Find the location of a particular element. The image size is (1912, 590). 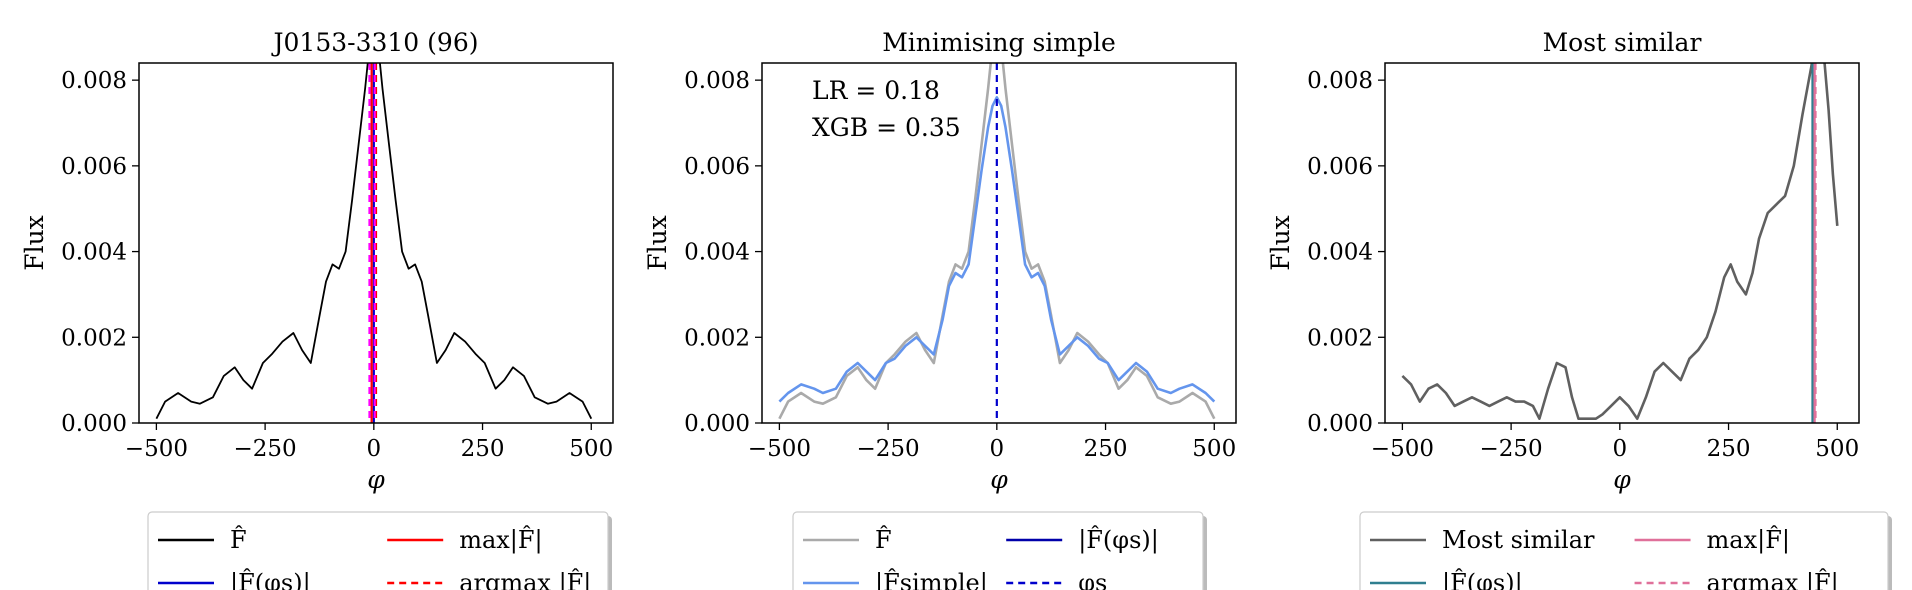

legend-entry-label: |F̂simple| is located at coordinates (931, 579).